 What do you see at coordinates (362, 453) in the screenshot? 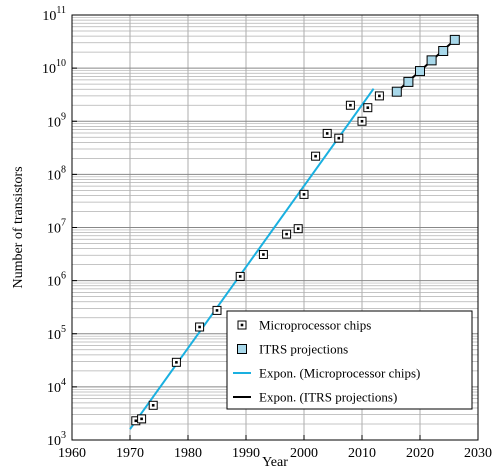
I see `x-tick-label: 2010` at bounding box center [362, 453].